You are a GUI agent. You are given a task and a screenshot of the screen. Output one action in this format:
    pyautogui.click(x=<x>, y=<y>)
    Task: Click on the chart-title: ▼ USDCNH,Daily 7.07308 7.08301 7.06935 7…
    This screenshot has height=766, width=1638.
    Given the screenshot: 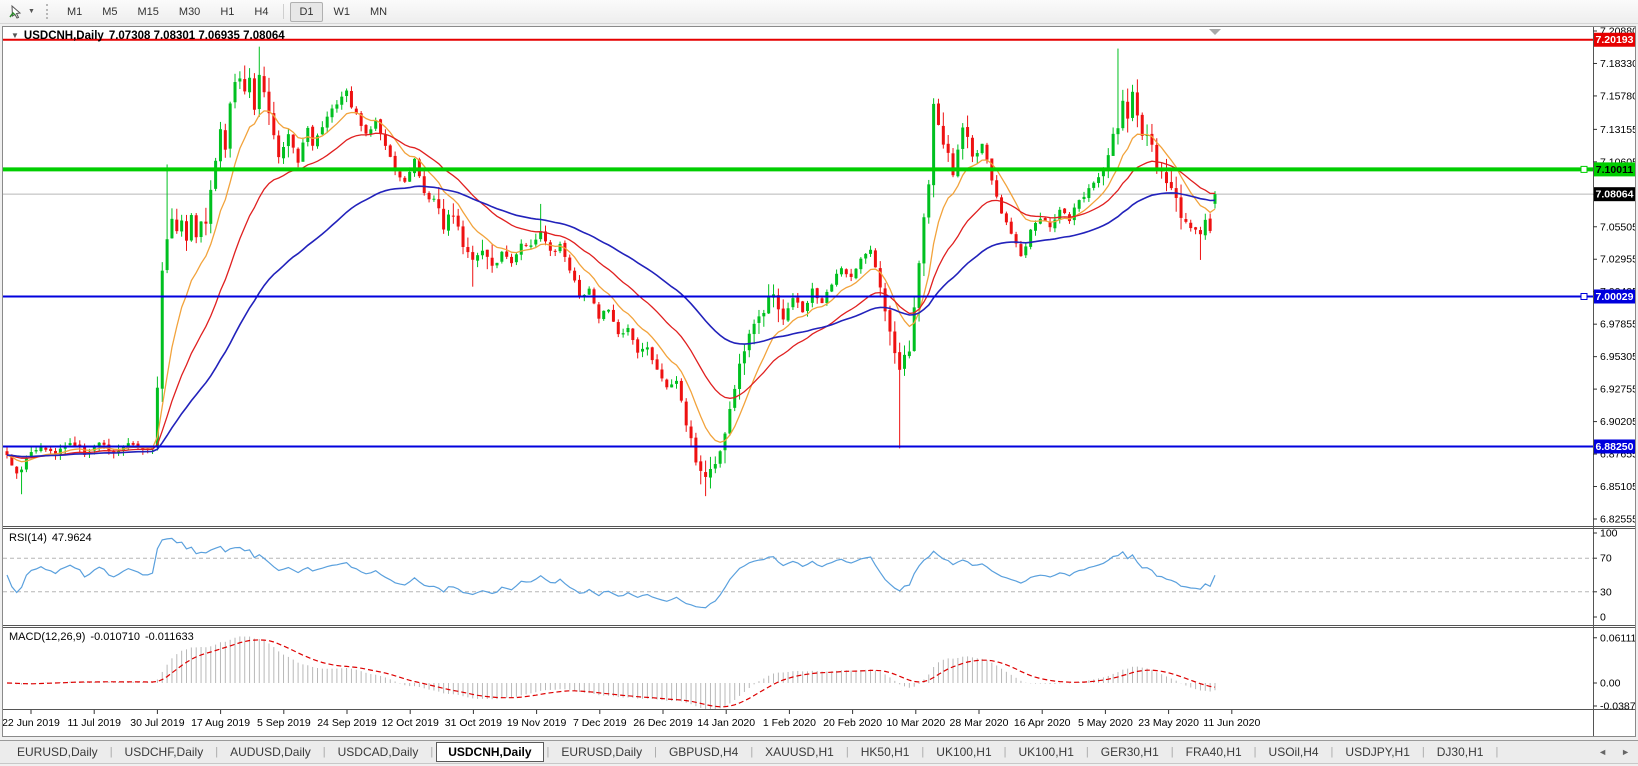 What is the action you would take?
    pyautogui.click(x=148, y=36)
    